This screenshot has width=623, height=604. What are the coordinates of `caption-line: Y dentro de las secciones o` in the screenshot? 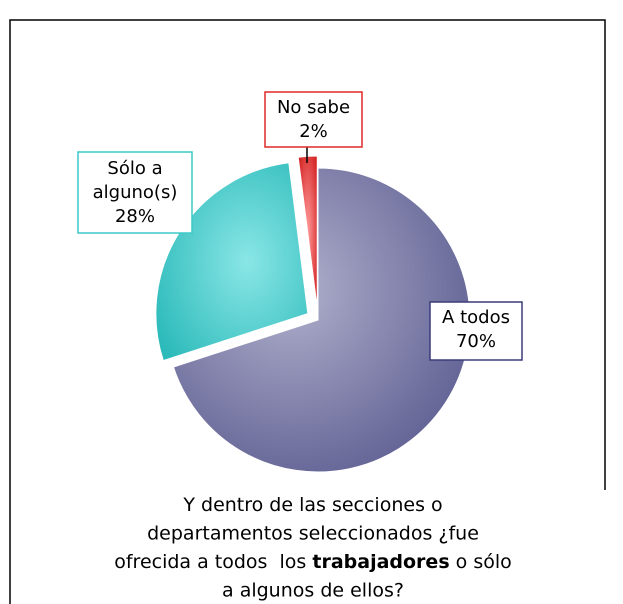 It's located at (312, 505).